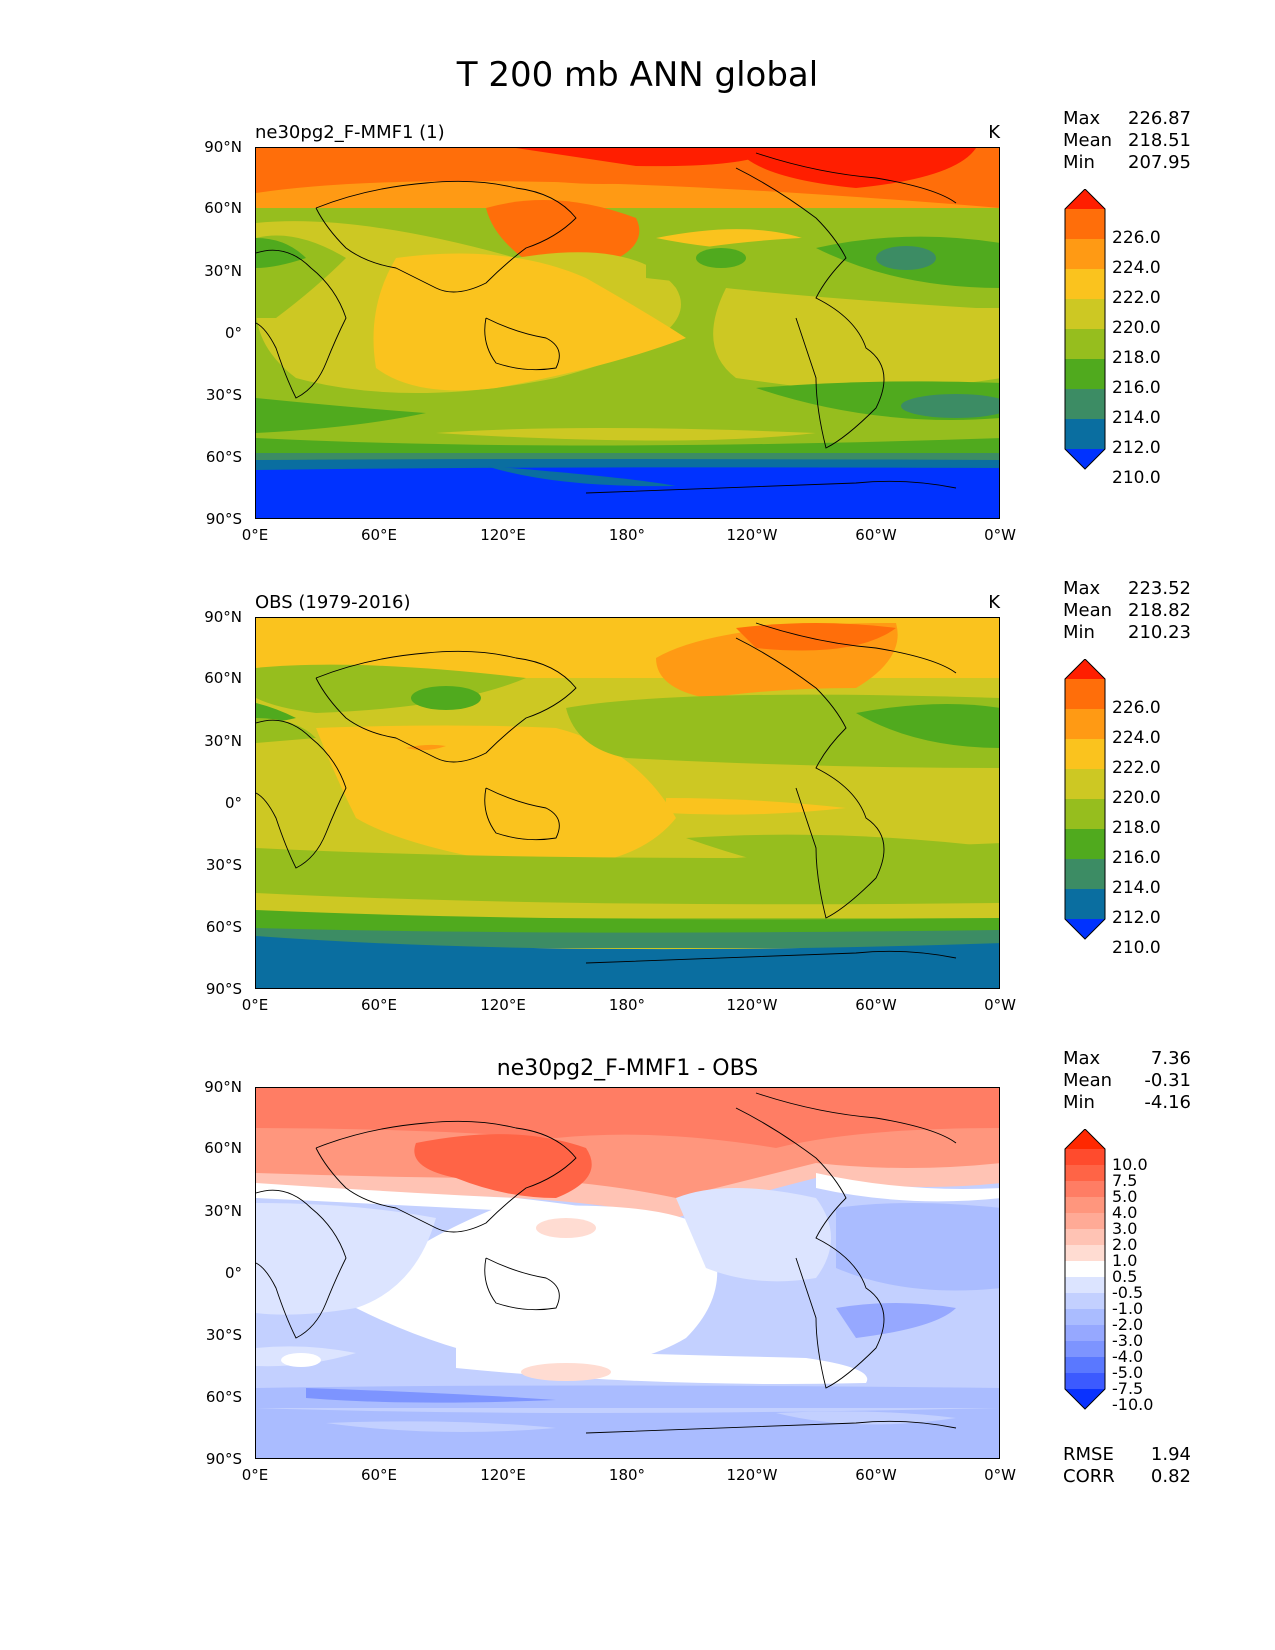 Image resolution: width=1275 pixels, height=1650 pixels. I want to click on colorbar-tick-label: -10.0, so click(1133, 1404).